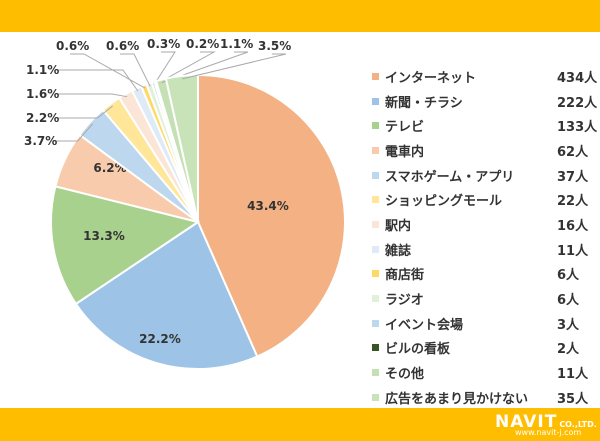  I want to click on legend-label: 電車内, so click(405, 152).